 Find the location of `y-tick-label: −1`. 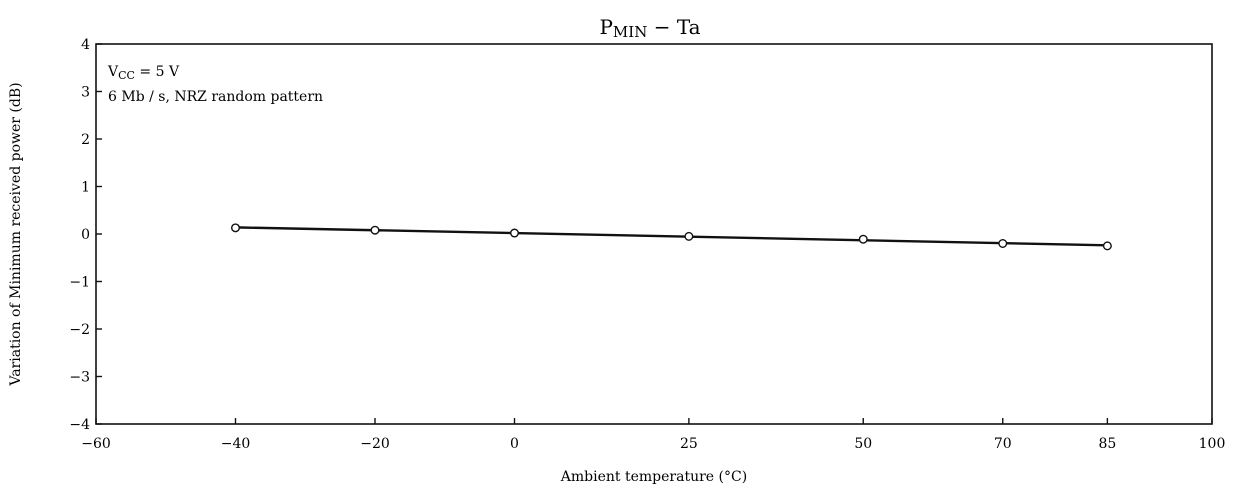

y-tick-label: −1 is located at coordinates (79, 283).